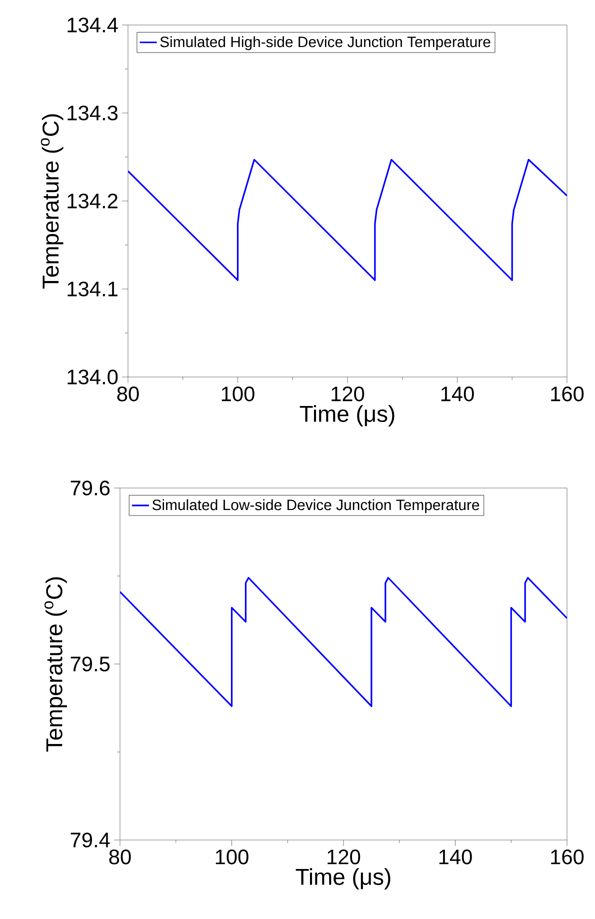 Image resolution: width=595 pixels, height=919 pixels. Describe the element at coordinates (316, 506) in the screenshot. I see `legend-label: Simulated Low-side Device Junction Temperature` at that location.